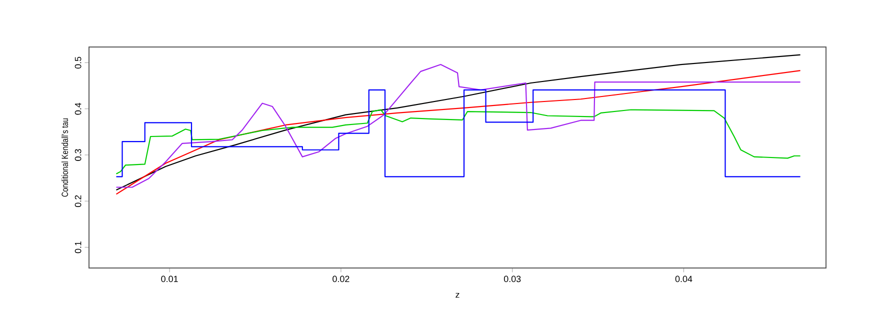 This screenshot has height=327, width=872. Describe the element at coordinates (341, 279) in the screenshot. I see `x-tick-label: 0.02` at that location.